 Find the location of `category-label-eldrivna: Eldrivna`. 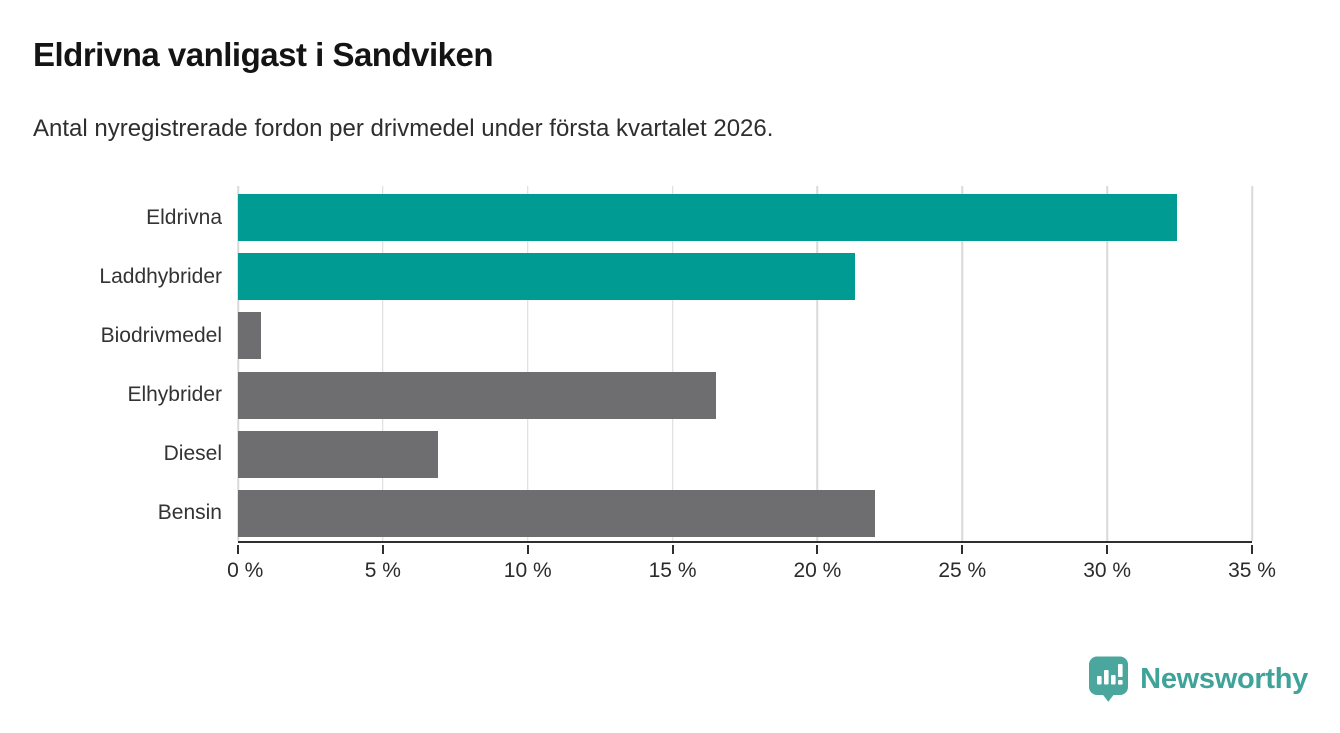

category-label-eldrivna: Eldrivna is located at coordinates (184, 217).